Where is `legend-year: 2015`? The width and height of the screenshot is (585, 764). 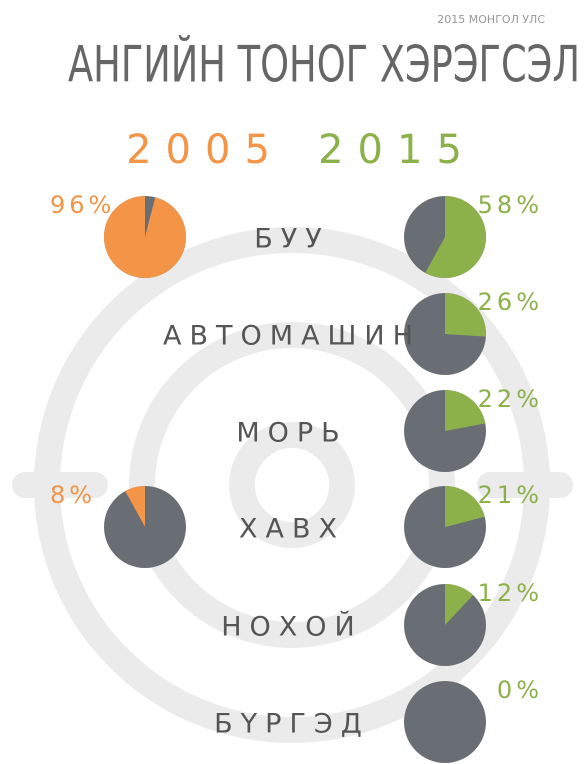 legend-year: 2015 is located at coordinates (397, 150).